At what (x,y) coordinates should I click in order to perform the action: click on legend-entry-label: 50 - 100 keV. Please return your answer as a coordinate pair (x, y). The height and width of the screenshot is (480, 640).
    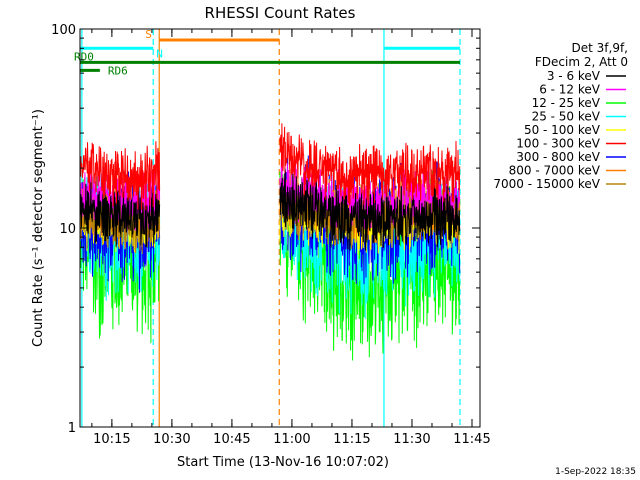
    Looking at the image, I should click on (562, 130).